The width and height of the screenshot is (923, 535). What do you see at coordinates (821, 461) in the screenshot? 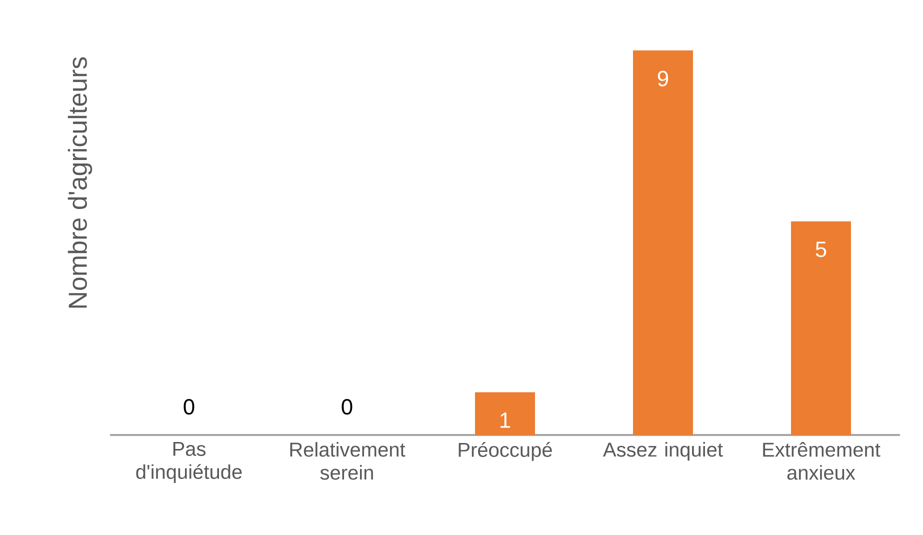
I see `x-tick-label: Extrêmement anxieux` at bounding box center [821, 461].